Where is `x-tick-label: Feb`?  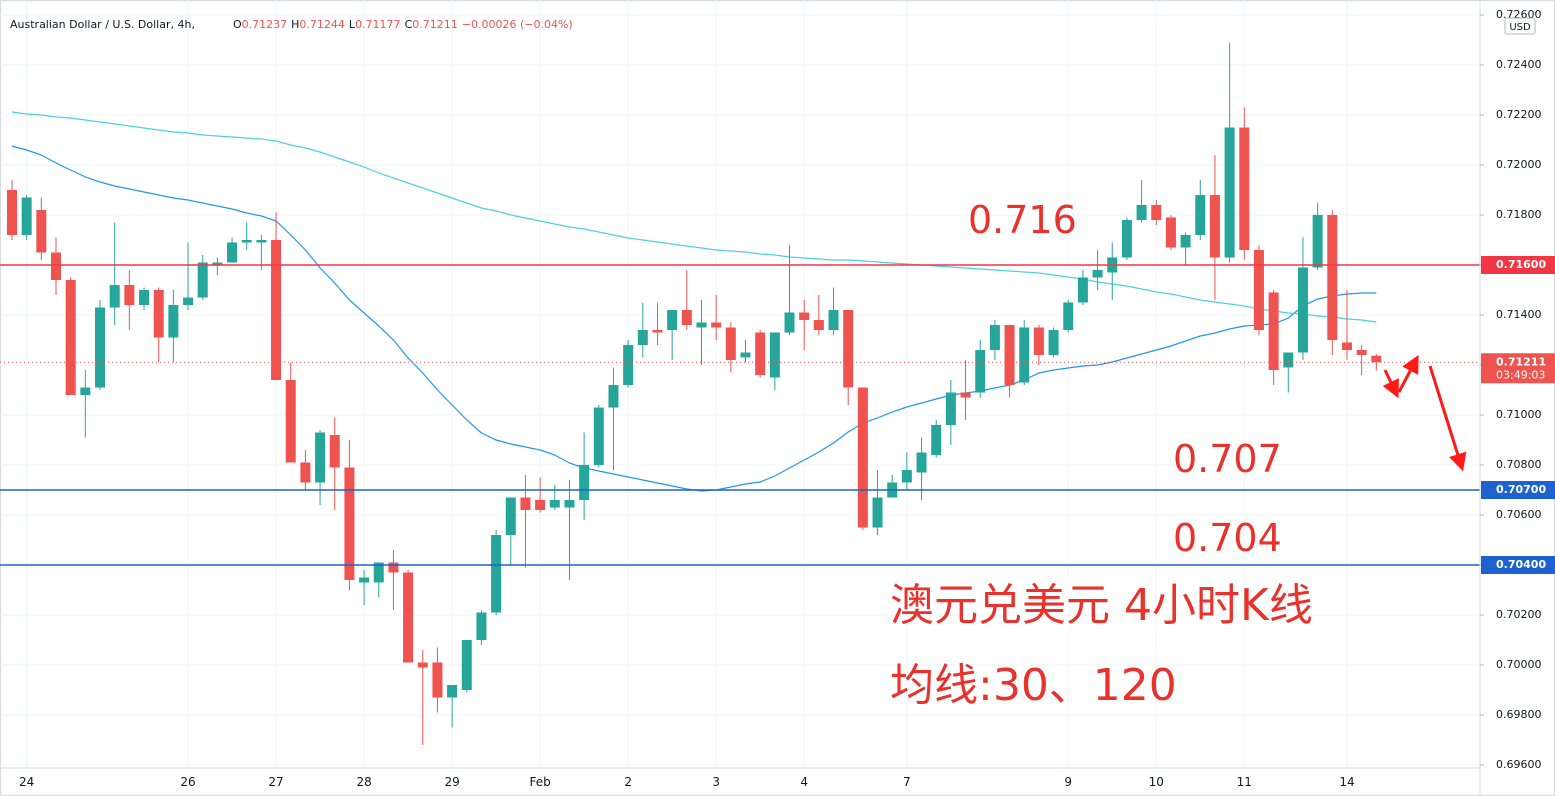 x-tick-label: Feb is located at coordinates (539, 782).